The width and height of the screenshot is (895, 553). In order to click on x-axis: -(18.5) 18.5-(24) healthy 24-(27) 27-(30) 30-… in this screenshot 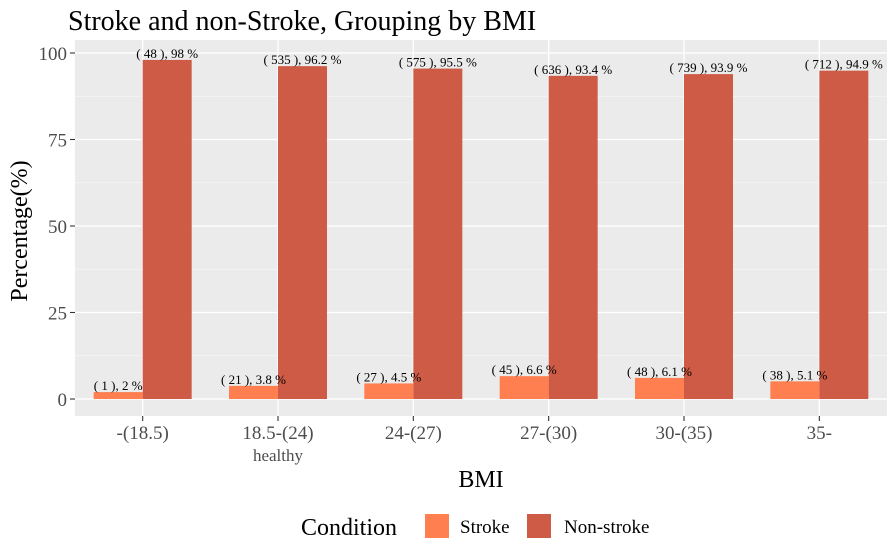, I will do `click(474, 440)`.